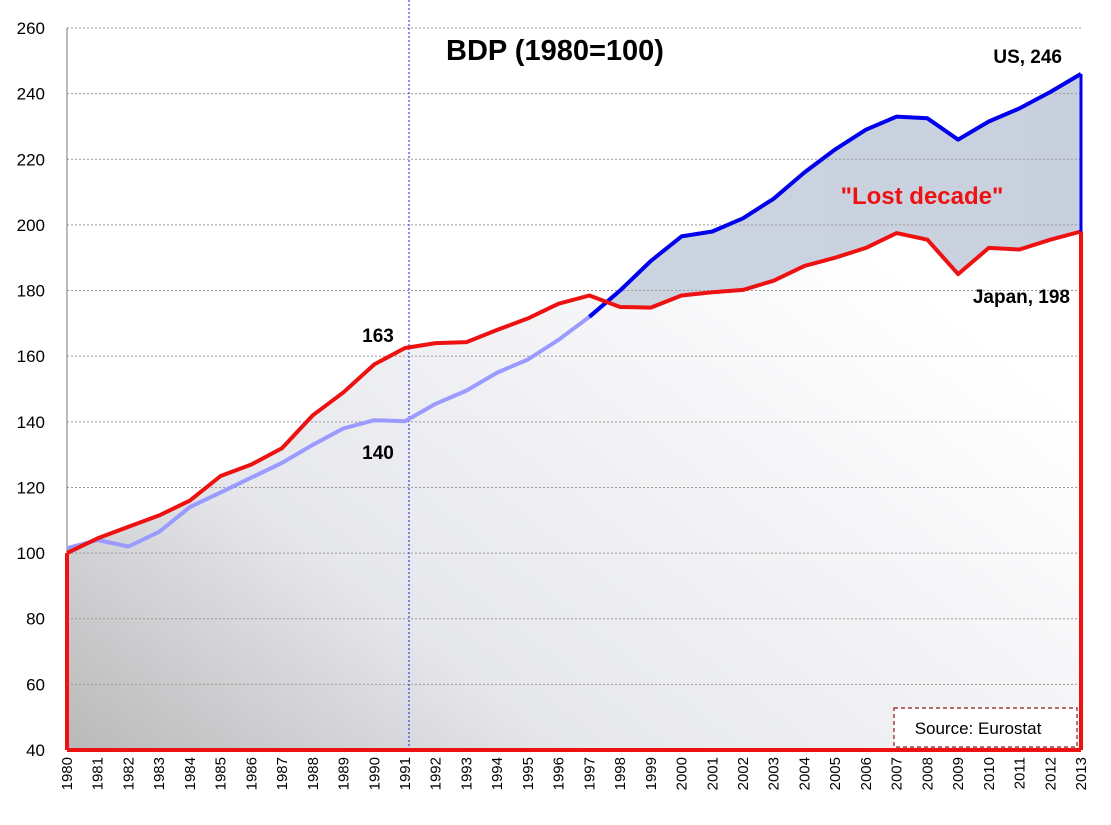 This screenshot has height=825, width=1111. What do you see at coordinates (35, 684) in the screenshot?
I see `y-tick-60: 60` at bounding box center [35, 684].